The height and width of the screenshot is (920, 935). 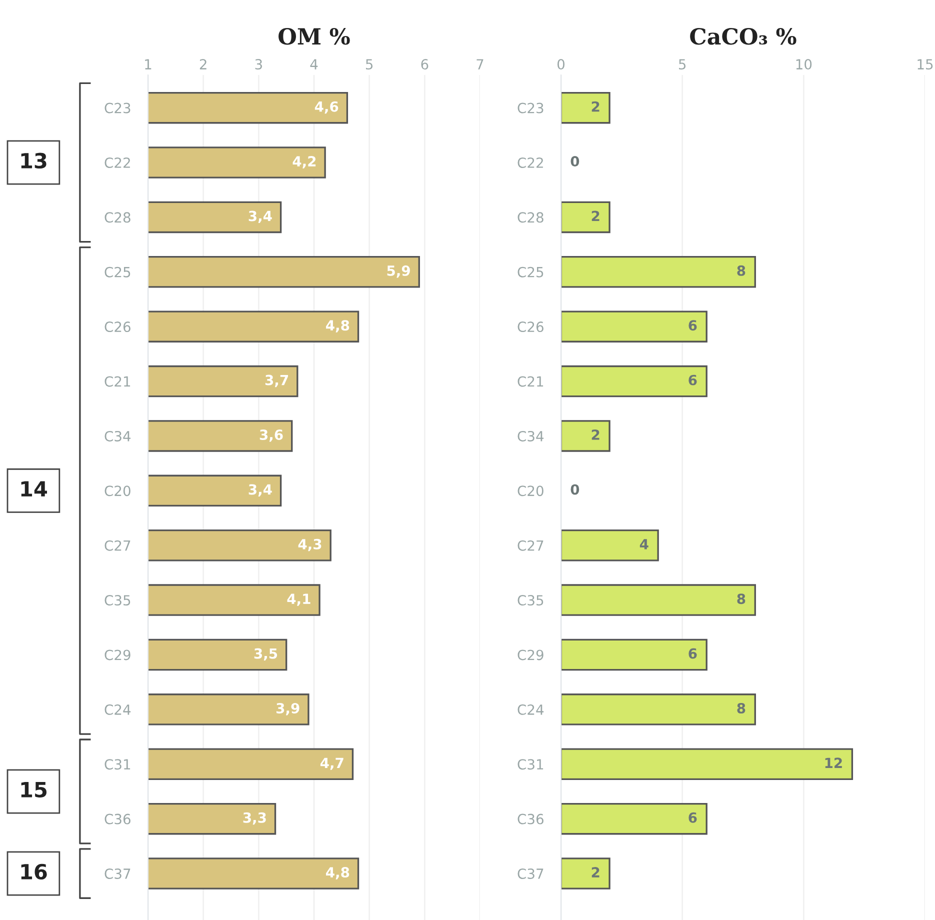 I want to click on data-label: 5,9, so click(x=398, y=271).